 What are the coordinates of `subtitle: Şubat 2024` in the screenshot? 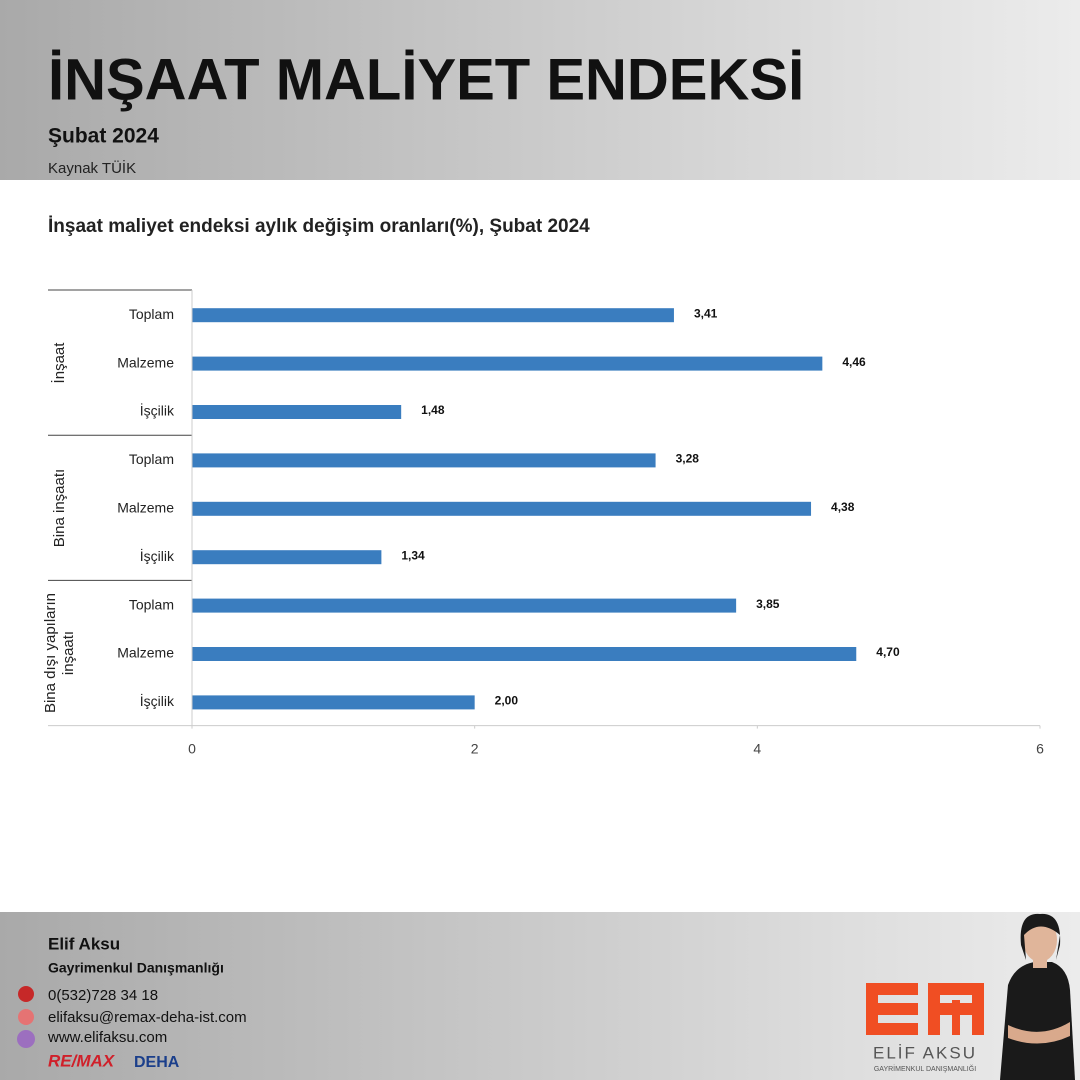 It's located at (103, 136).